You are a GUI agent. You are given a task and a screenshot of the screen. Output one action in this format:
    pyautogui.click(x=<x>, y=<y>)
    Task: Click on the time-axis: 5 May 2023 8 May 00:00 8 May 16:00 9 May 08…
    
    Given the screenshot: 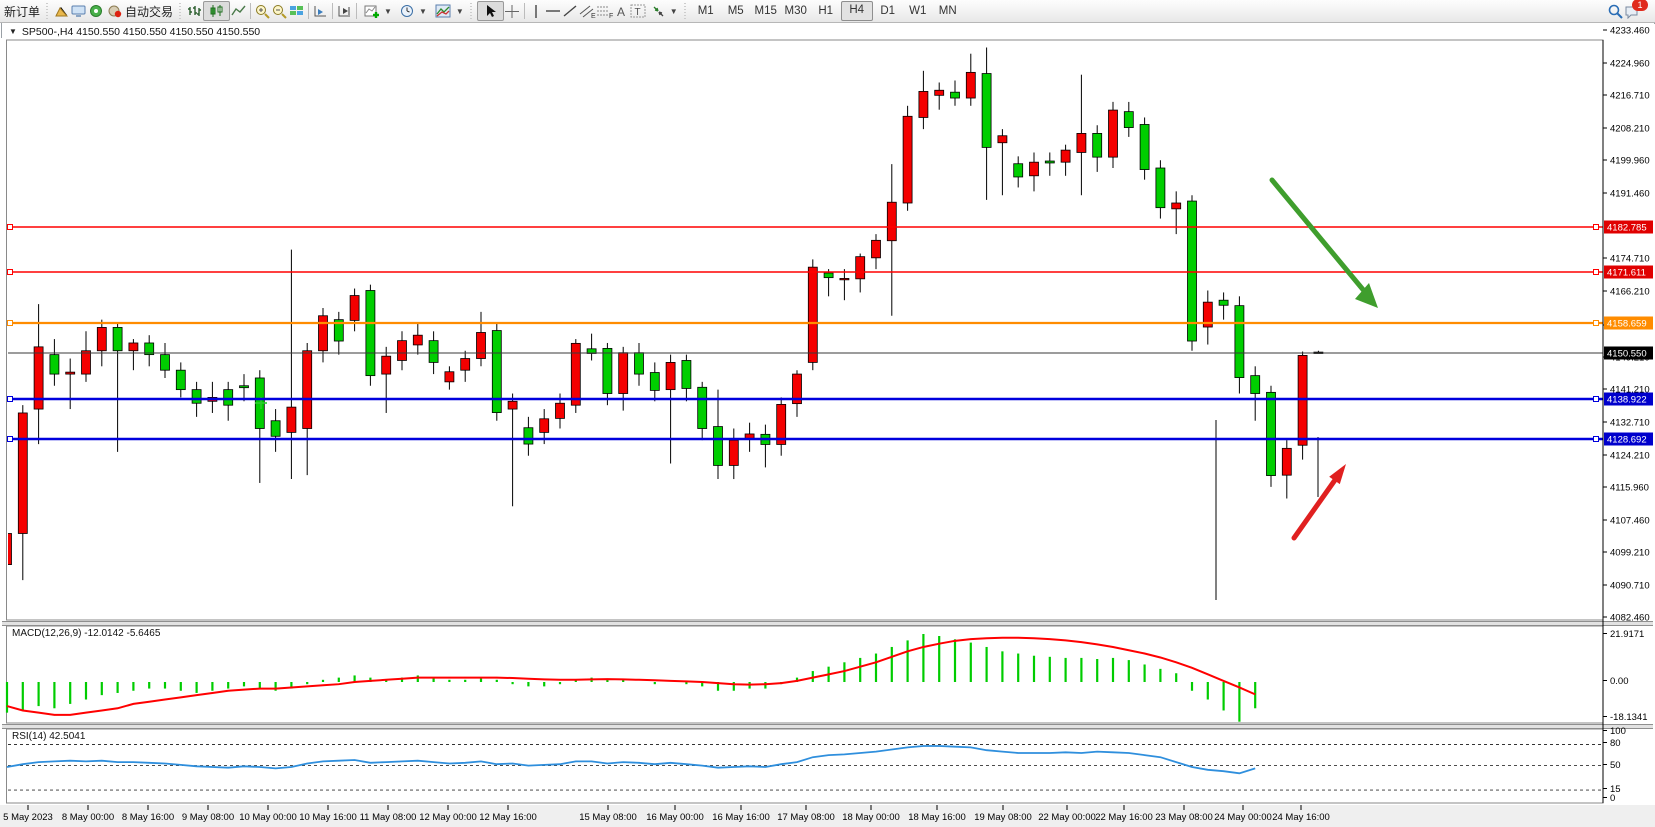 What is the action you would take?
    pyautogui.click(x=666, y=814)
    